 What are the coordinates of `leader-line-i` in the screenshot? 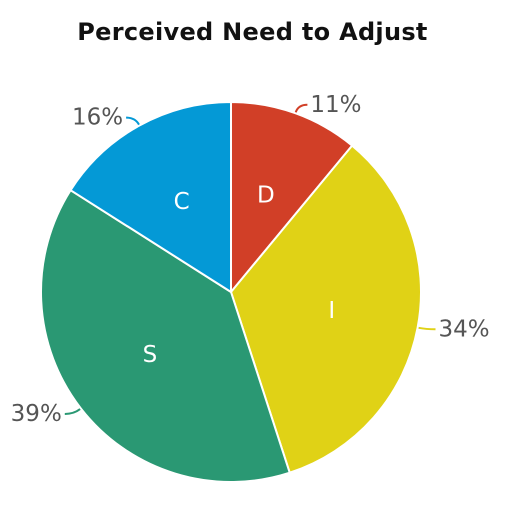 It's located at (427, 328).